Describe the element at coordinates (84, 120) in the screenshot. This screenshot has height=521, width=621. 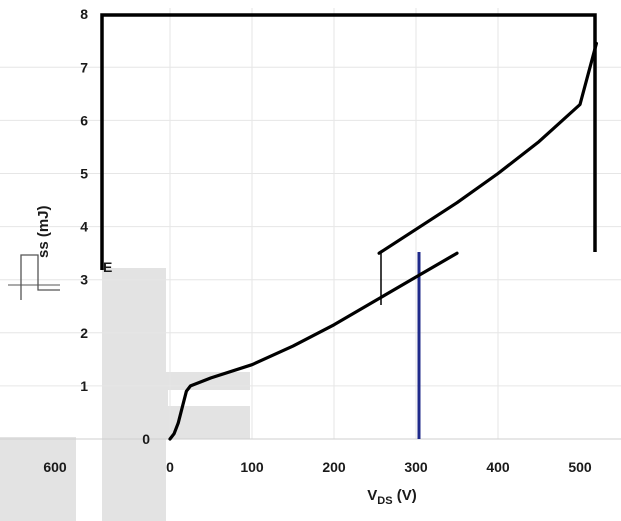
I see `y-tick-label: 6` at that location.